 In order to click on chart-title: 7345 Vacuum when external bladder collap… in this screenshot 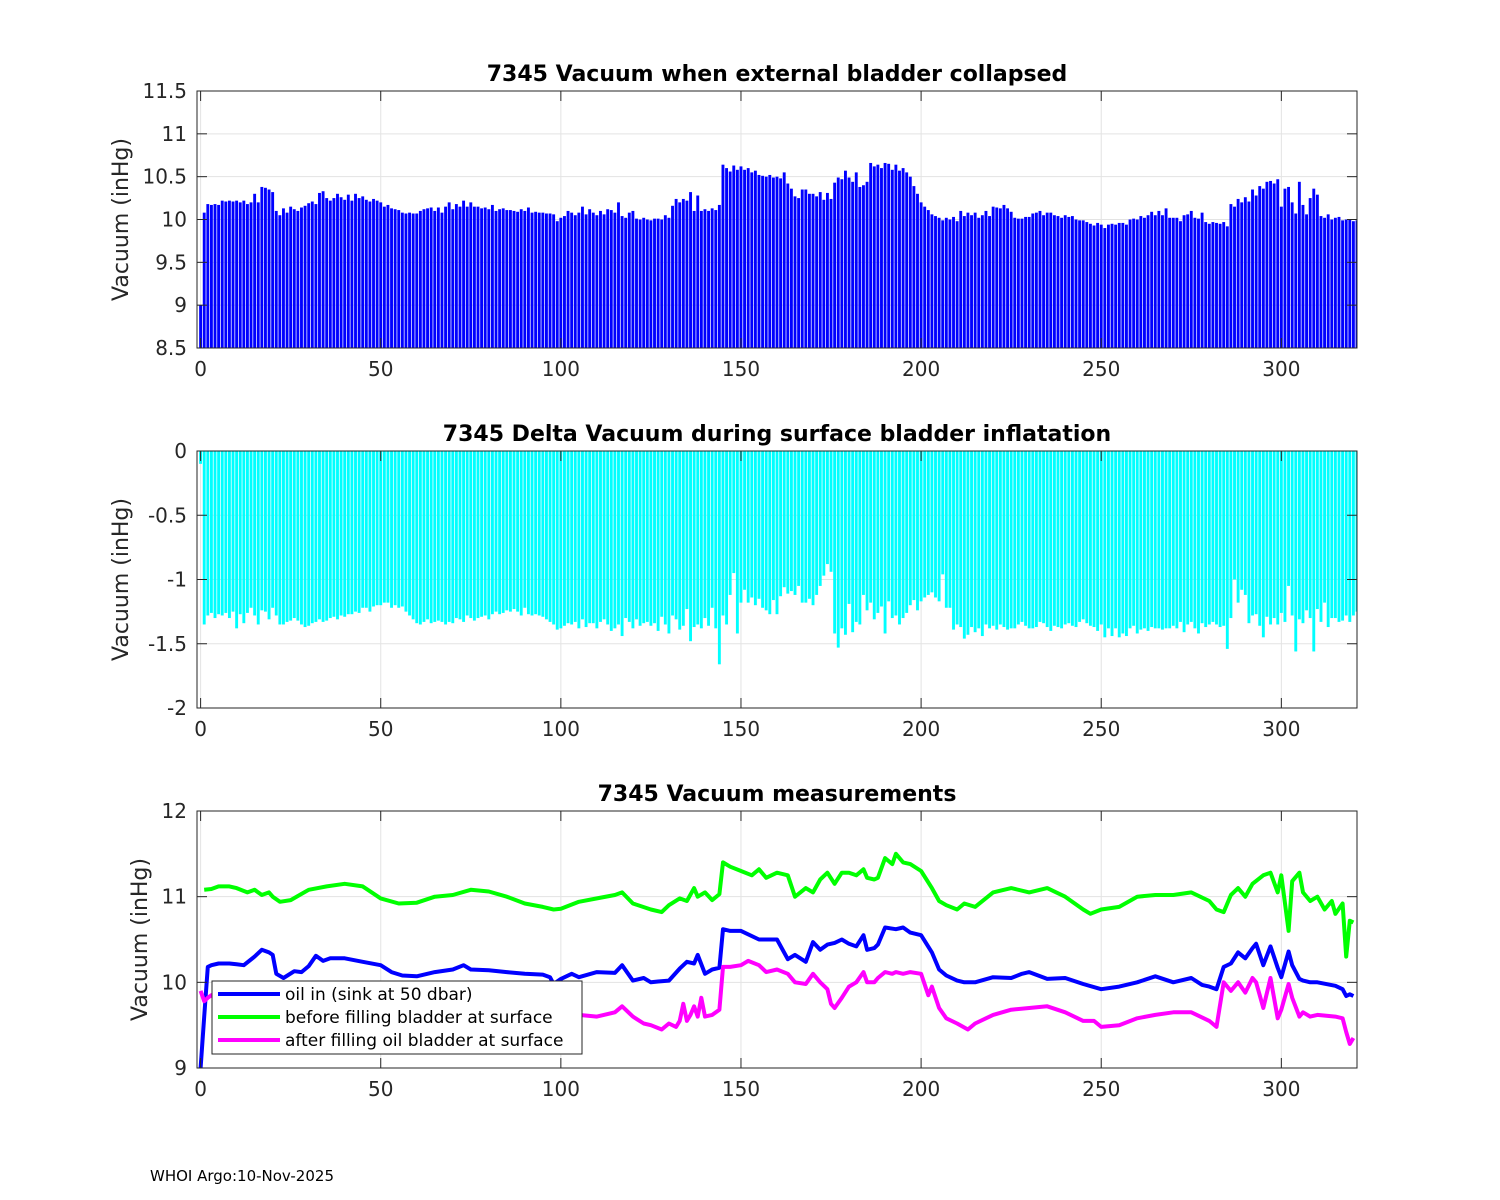, I will do `click(777, 74)`.